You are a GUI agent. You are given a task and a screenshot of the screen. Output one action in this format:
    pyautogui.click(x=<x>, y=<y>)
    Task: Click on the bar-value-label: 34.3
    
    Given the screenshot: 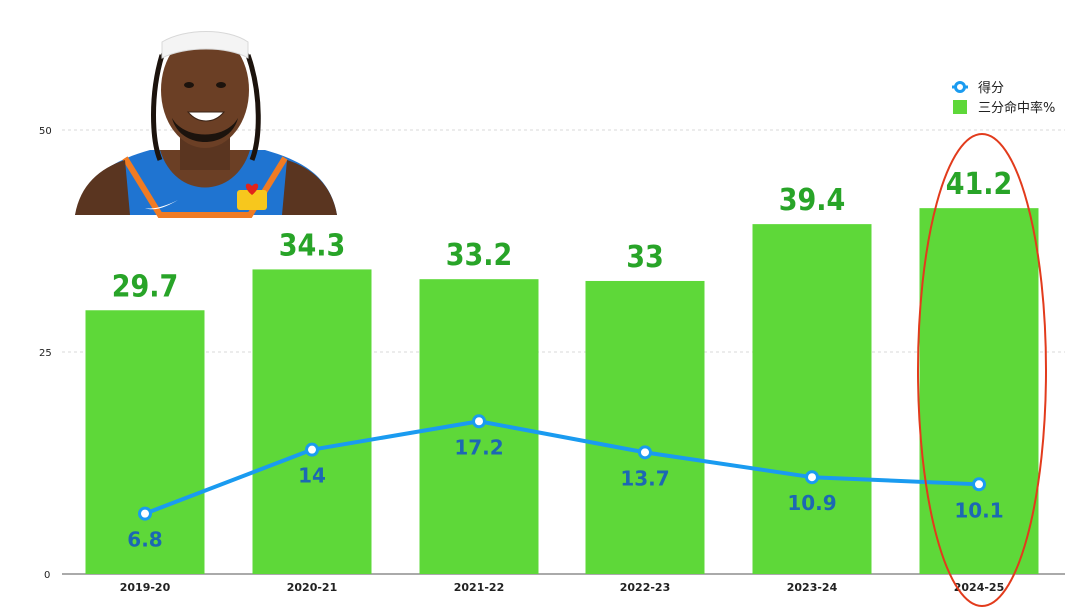 What is the action you would take?
    pyautogui.click(x=312, y=245)
    